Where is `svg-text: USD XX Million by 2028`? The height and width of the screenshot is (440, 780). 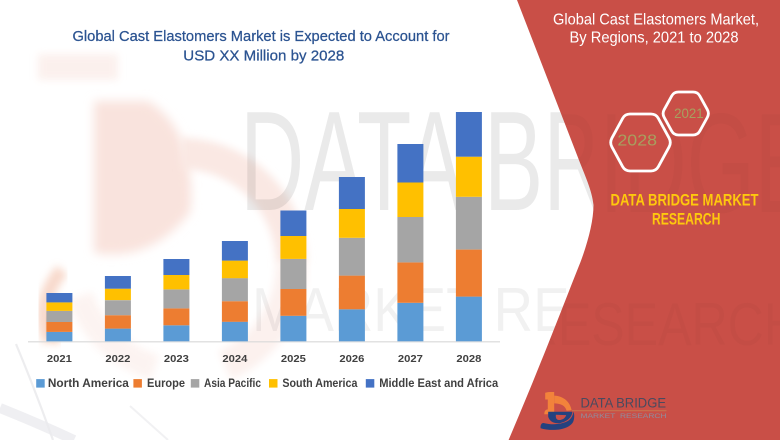 svg-text: USD XX Million by 2028 is located at coordinates (263, 55).